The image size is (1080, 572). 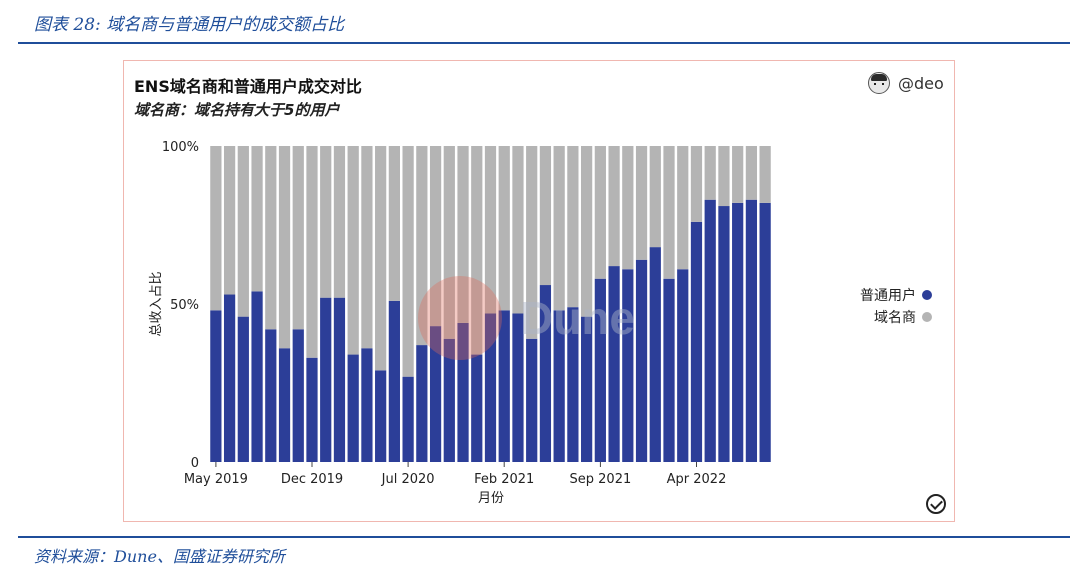 What do you see at coordinates (237, 110) in the screenshot?
I see `chart-subtitle: 域名商：域名持有大于5的用户` at bounding box center [237, 110].